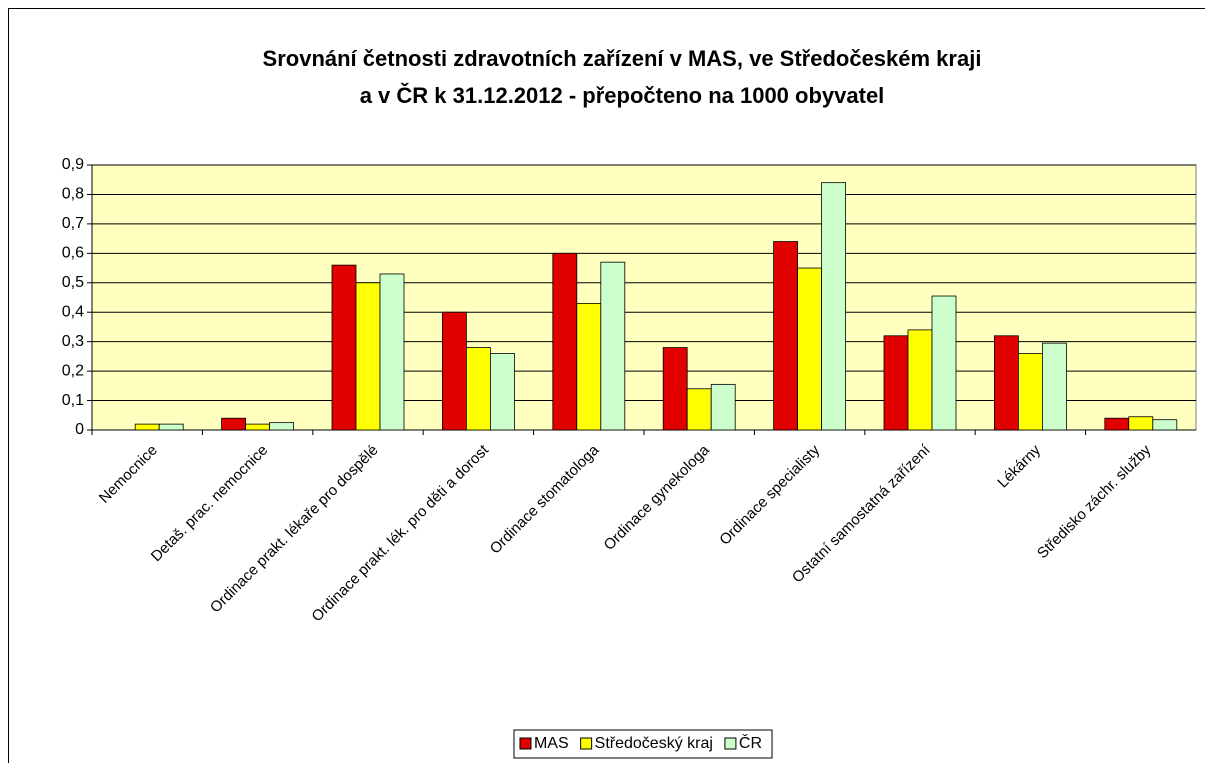 The image size is (1205, 763). I want to click on legend-label: Středočeský kraj, so click(654, 743).